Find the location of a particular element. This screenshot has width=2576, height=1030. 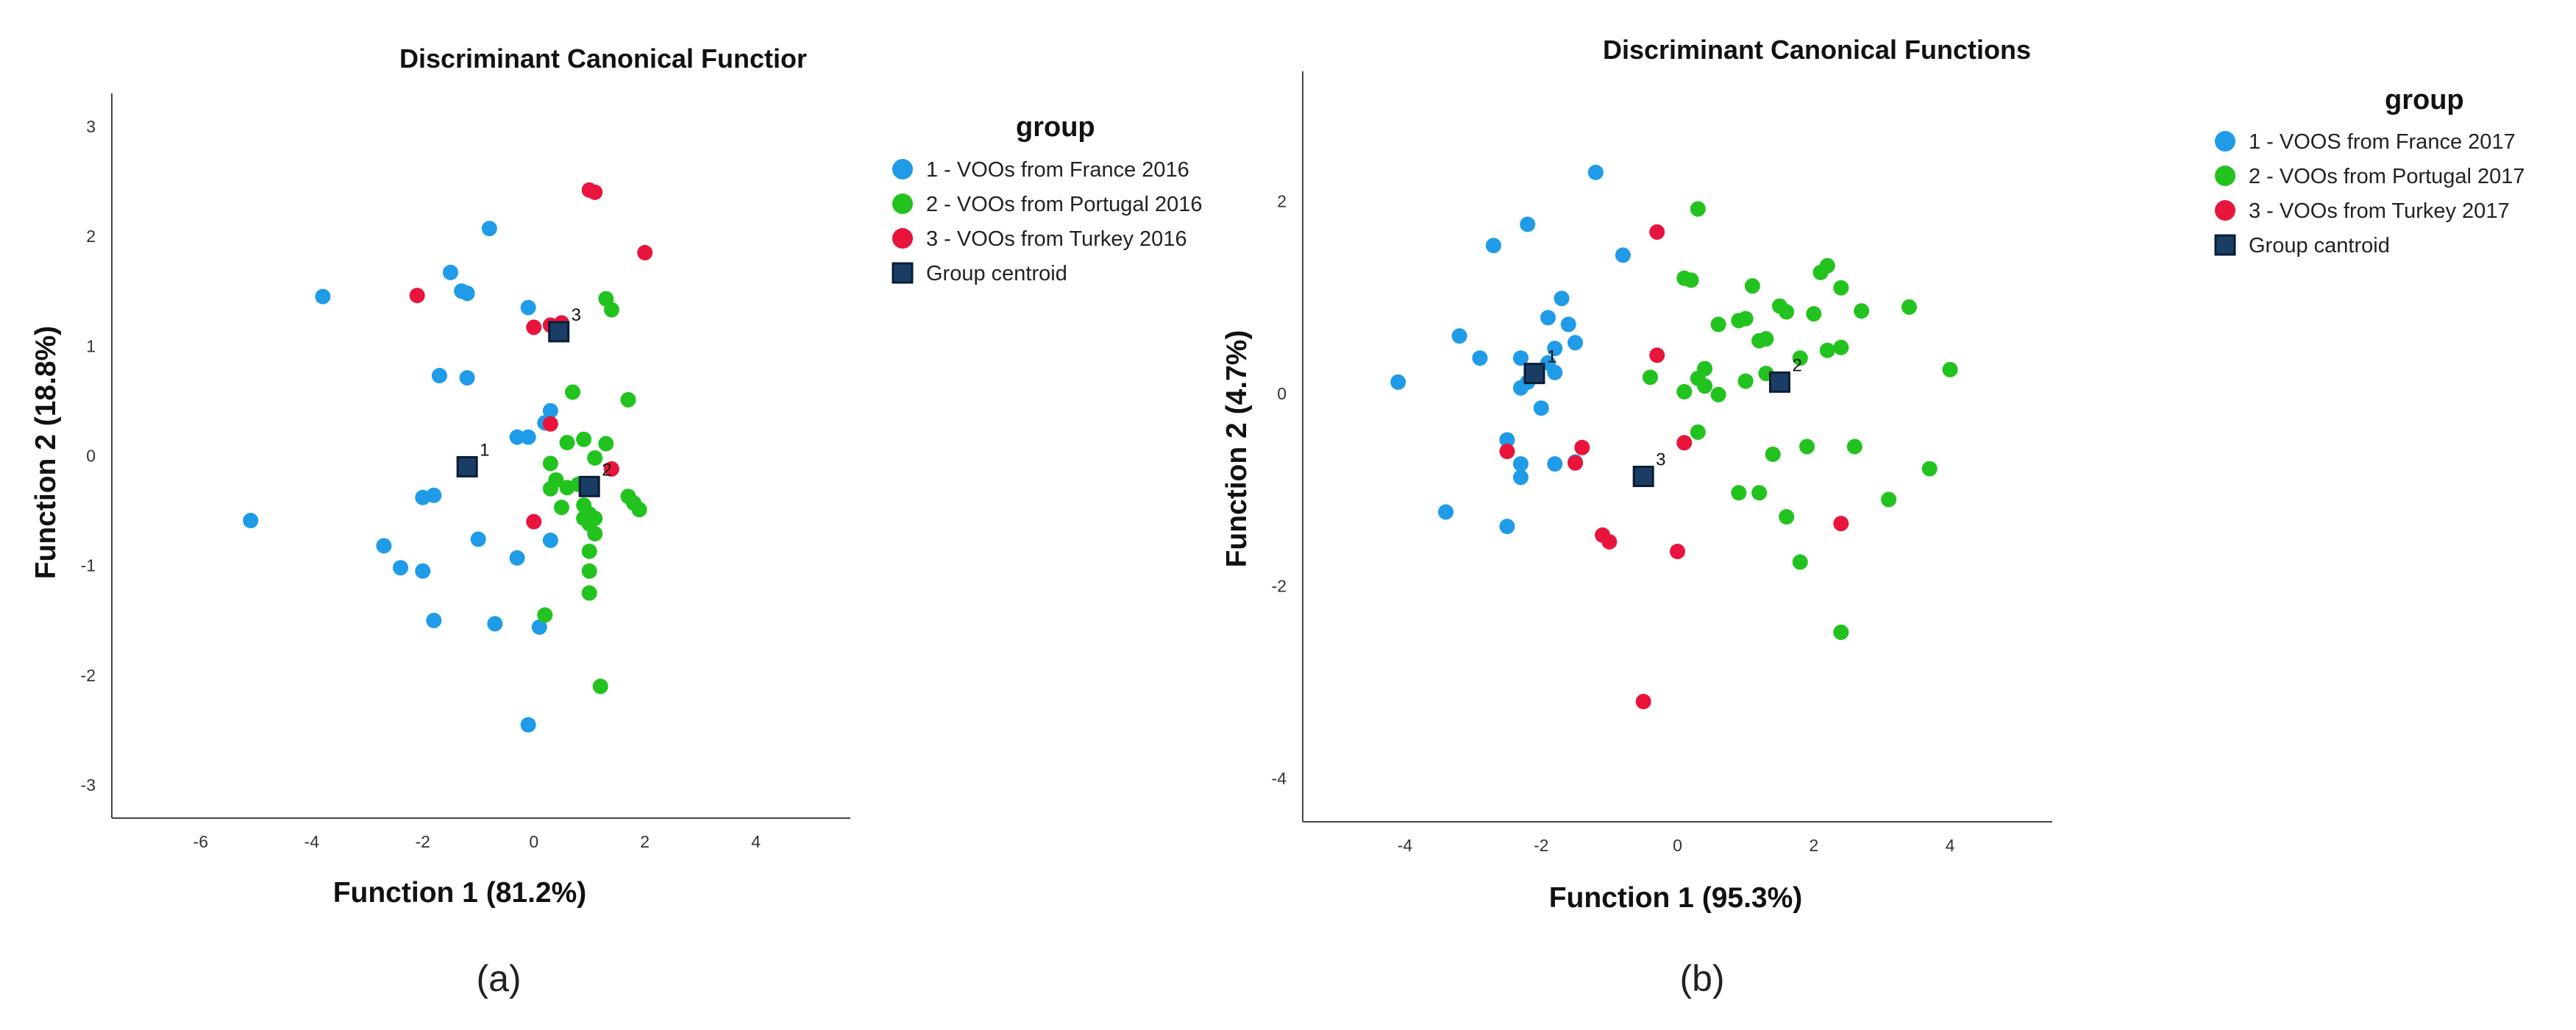

y-tick-label: 3 is located at coordinates (91, 126).